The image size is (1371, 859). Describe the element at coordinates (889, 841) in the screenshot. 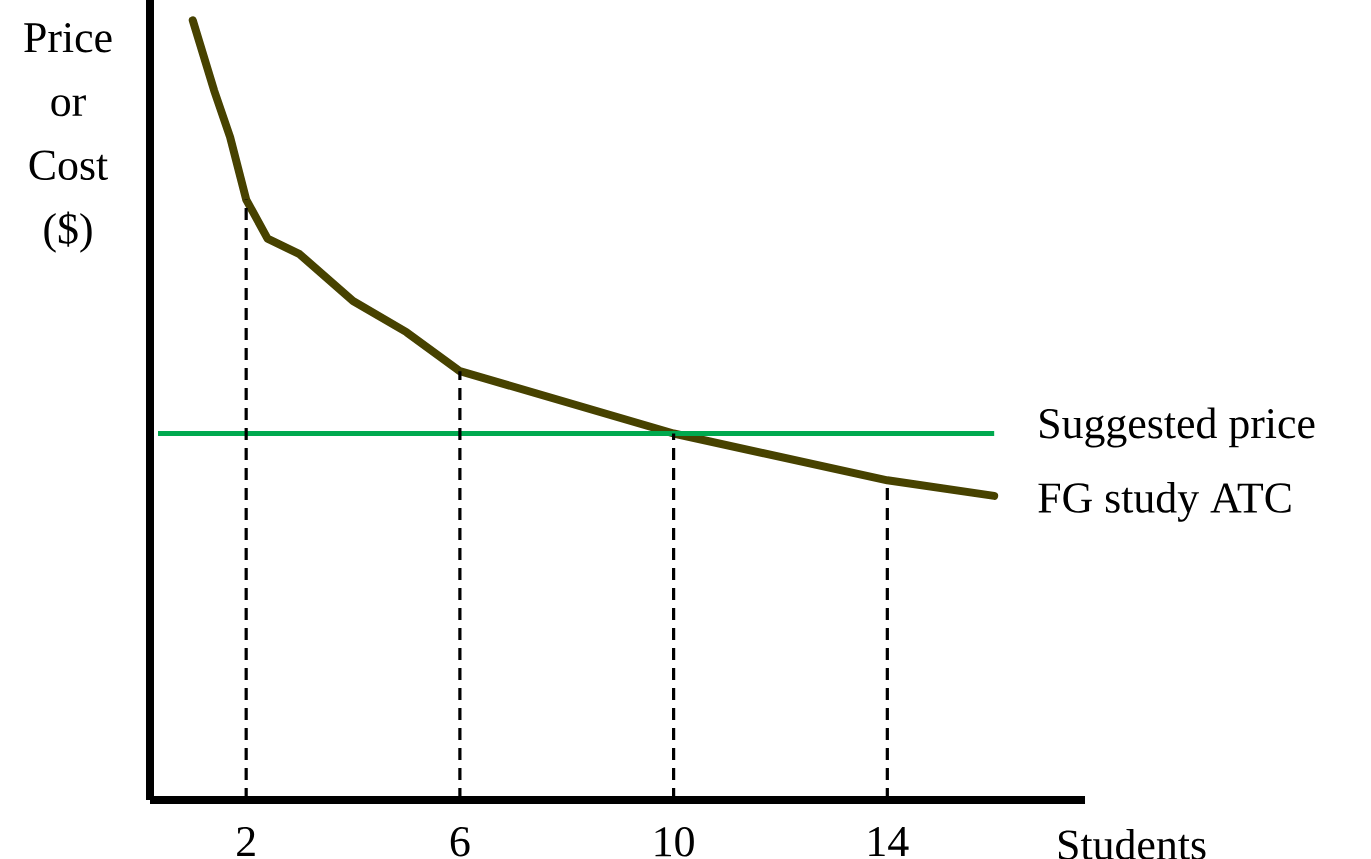

I see `x-tick-label: 14` at that location.